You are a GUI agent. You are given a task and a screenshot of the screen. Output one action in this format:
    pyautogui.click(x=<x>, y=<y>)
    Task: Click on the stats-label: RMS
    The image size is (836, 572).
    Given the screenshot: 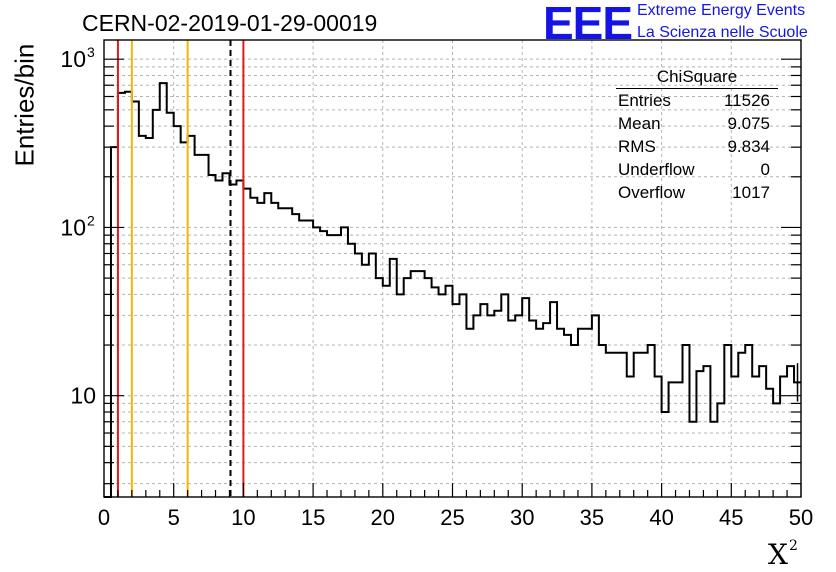 What is the action you would take?
    pyautogui.click(x=637, y=146)
    